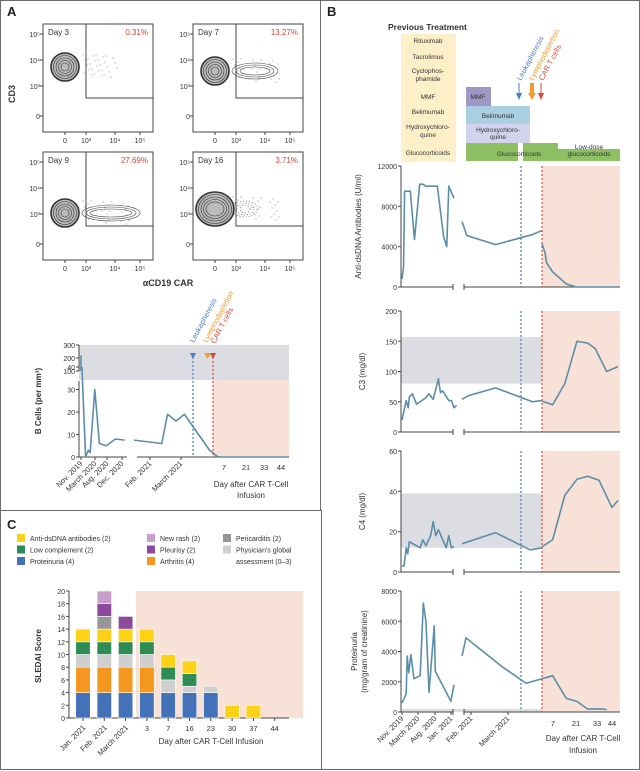  What do you see at coordinates (393, 403) in the screenshot?
I see `y-tick-label: 50` at bounding box center [393, 403].